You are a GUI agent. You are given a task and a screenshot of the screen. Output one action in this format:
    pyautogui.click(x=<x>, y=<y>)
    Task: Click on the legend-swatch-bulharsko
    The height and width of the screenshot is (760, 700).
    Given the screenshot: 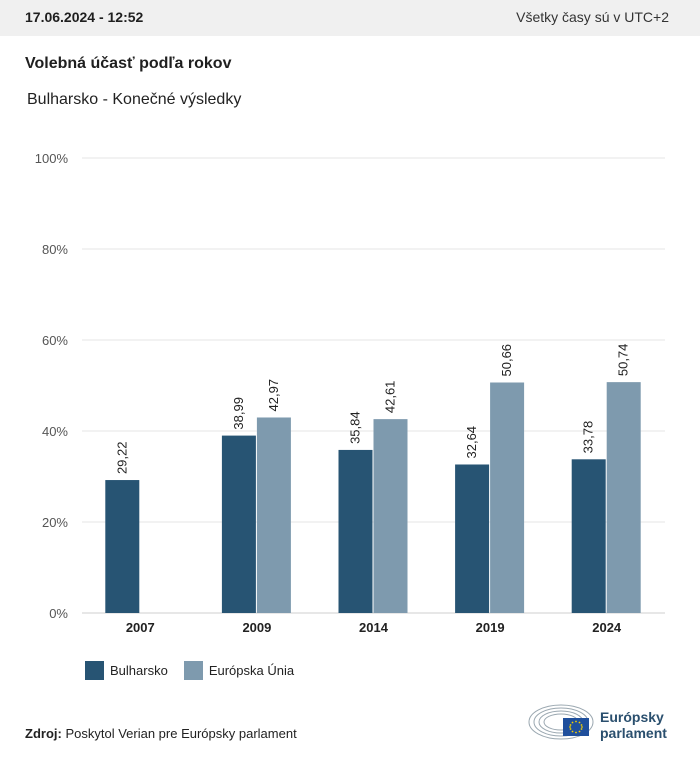 What is the action you would take?
    pyautogui.click(x=94, y=670)
    